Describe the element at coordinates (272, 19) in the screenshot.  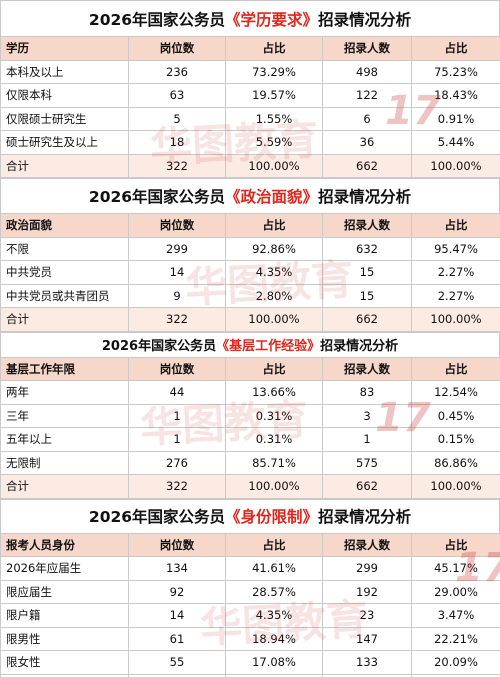
I see `title-highlight: 《学历要求》` at that location.